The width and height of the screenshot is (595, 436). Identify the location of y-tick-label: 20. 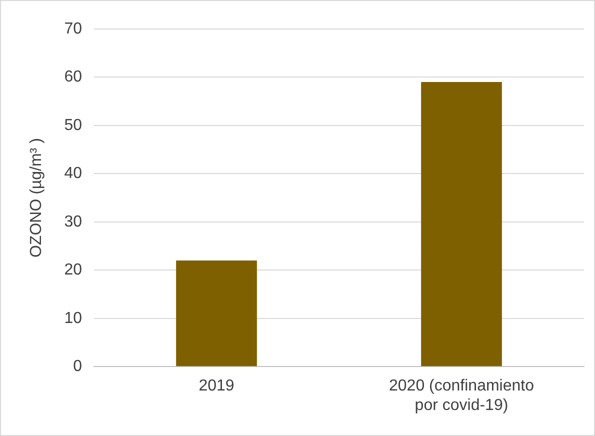
(73, 270).